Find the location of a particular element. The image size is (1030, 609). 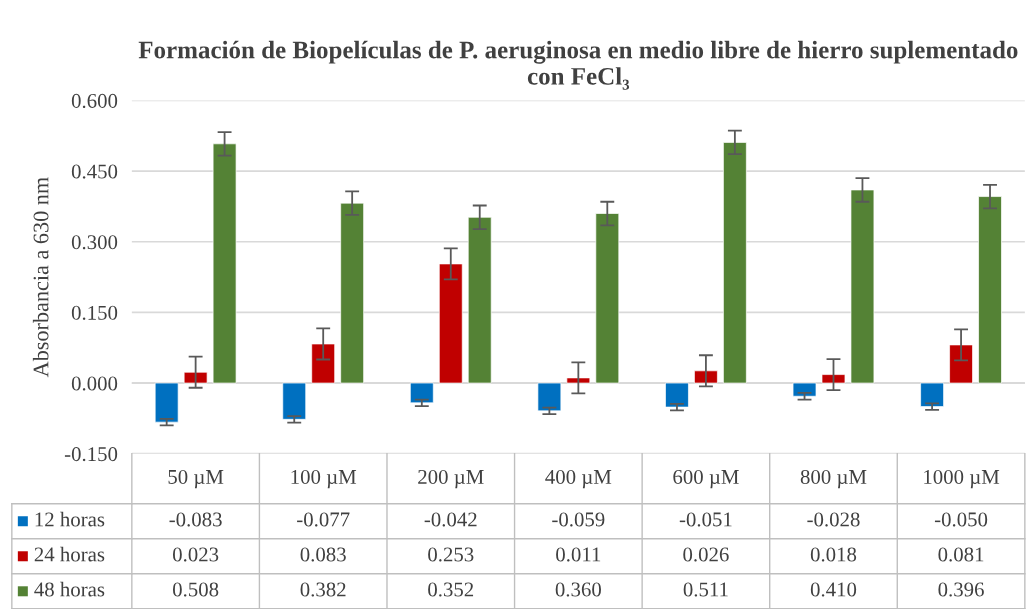

y-axis-title: Absorbancia a 630 nm is located at coordinates (40, 277).